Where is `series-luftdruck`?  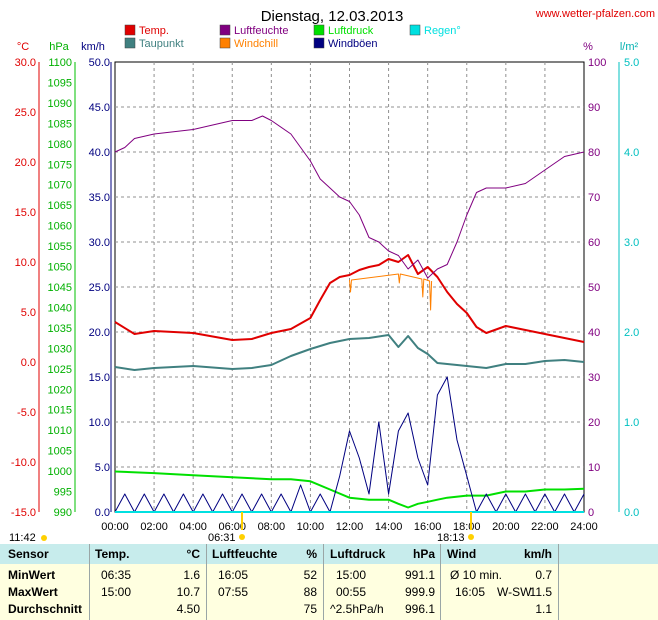
series-luftdruck is located at coordinates (349, 489).